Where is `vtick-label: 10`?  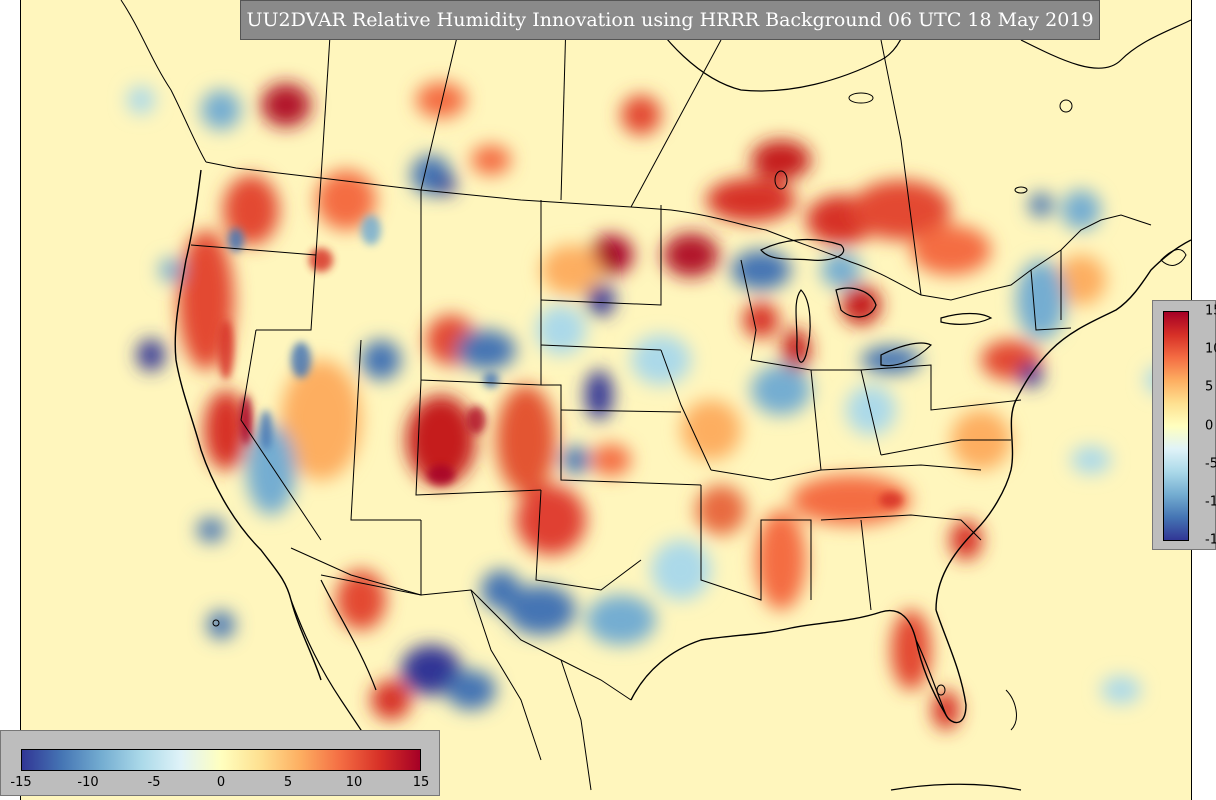 vtick-label: 10 is located at coordinates (1210, 349).